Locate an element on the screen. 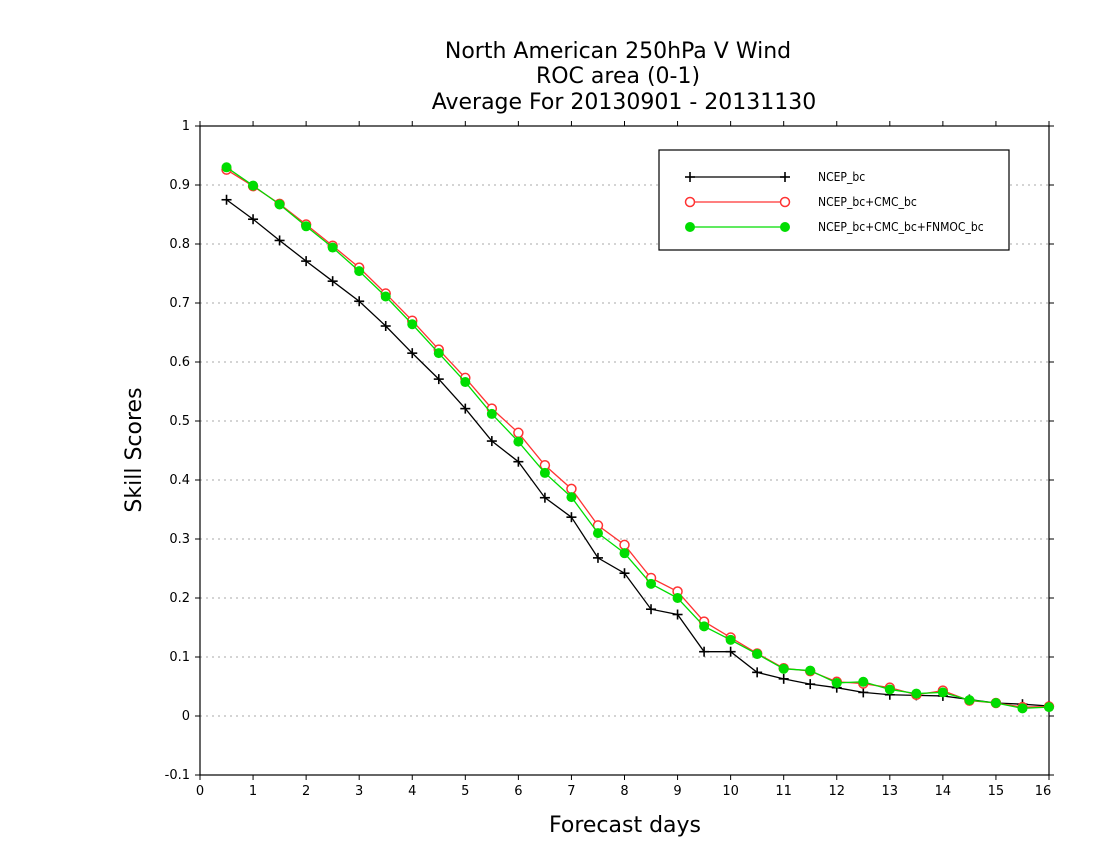  x-tick-label: 14 is located at coordinates (943, 791).